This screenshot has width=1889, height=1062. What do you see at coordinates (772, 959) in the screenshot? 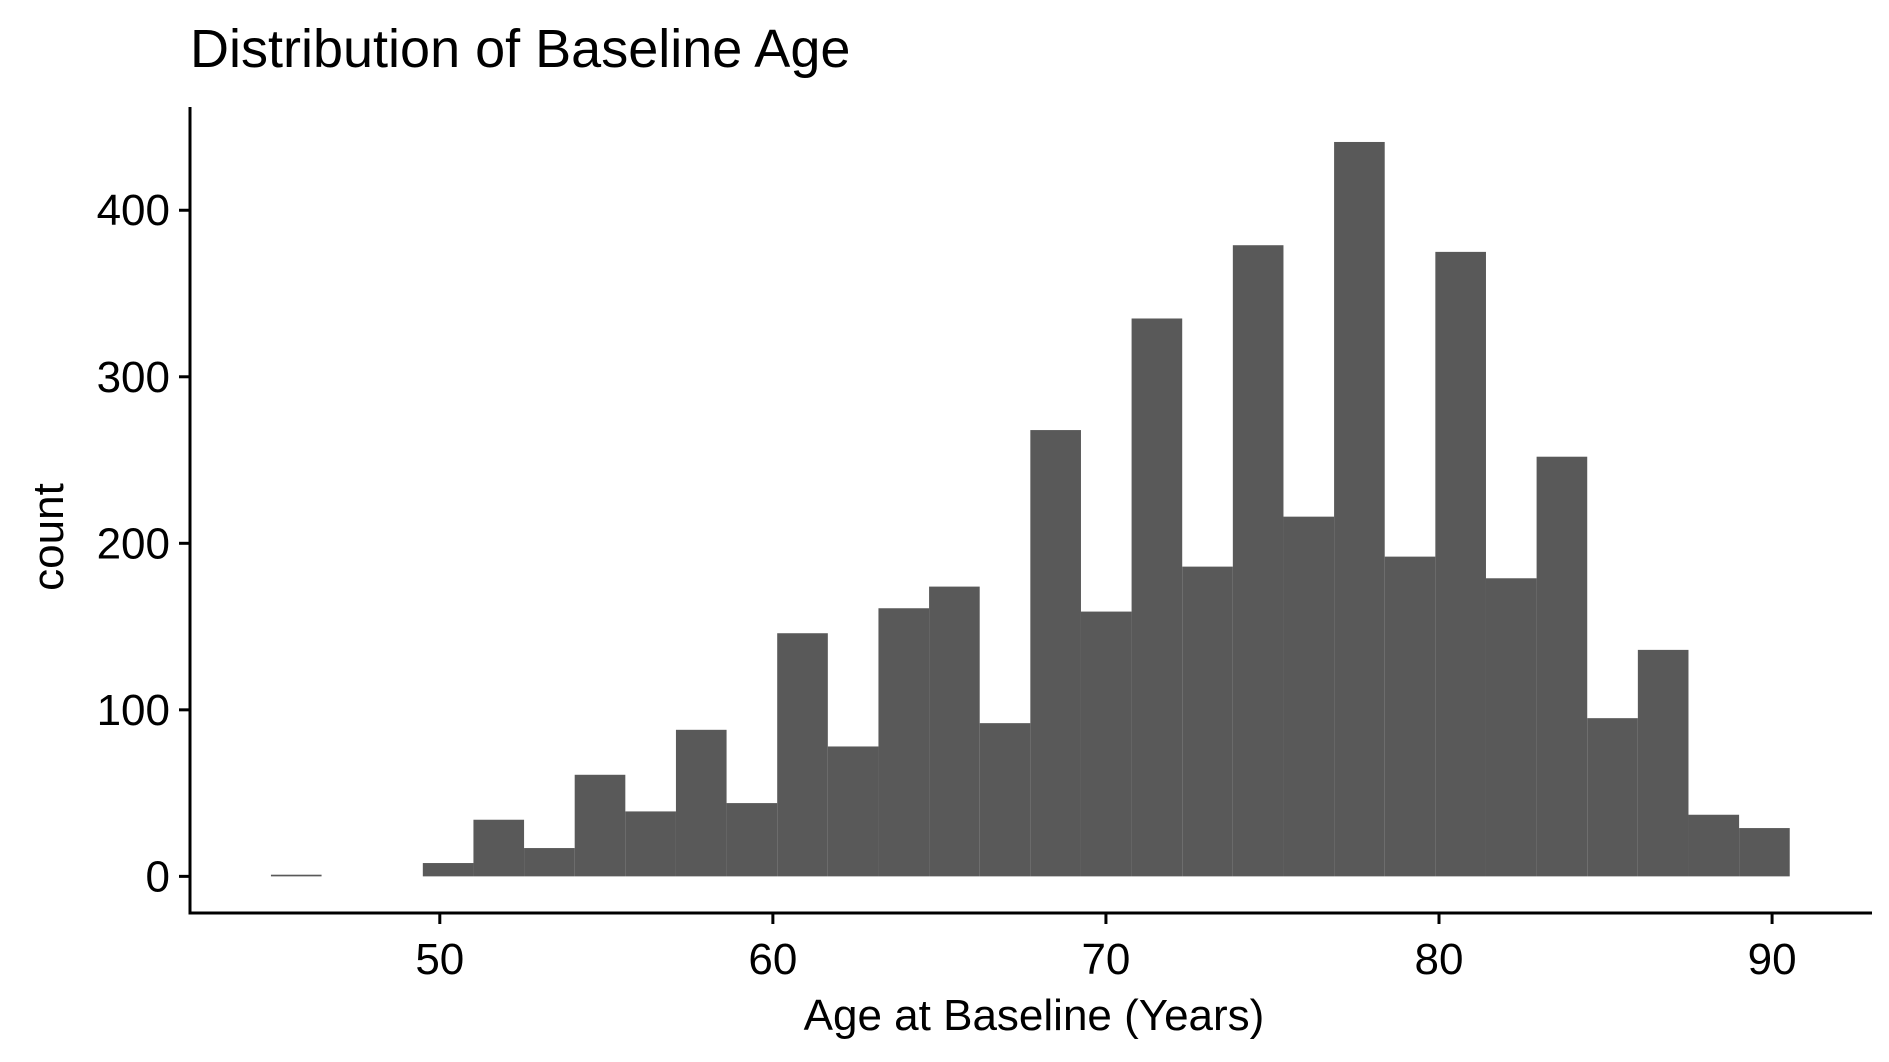
I see `x-tick-label: 60` at bounding box center [772, 959].